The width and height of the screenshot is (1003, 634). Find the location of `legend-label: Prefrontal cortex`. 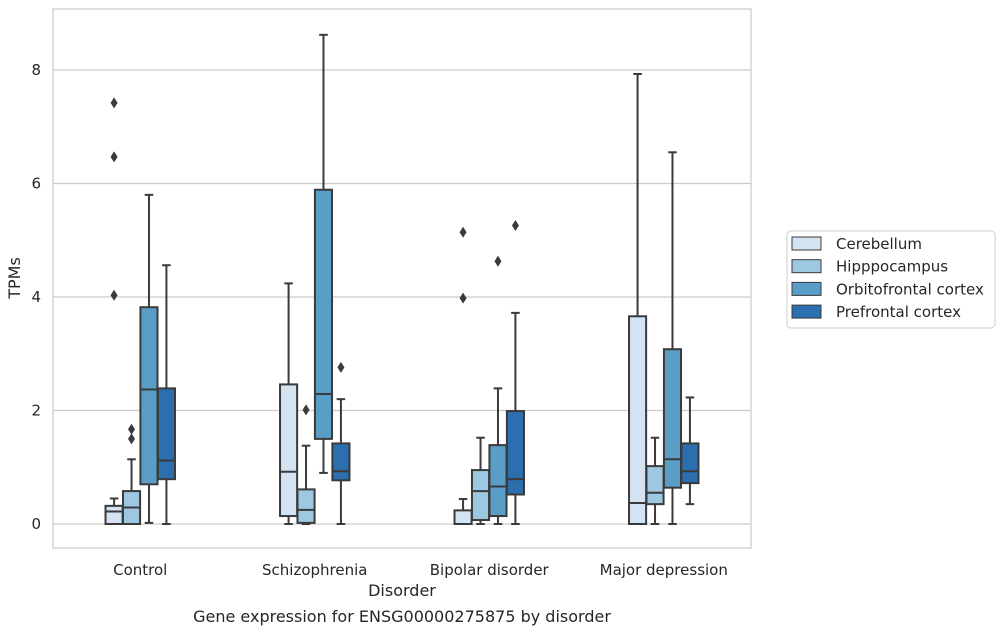

legend-label: Prefrontal cortex is located at coordinates (898, 312).